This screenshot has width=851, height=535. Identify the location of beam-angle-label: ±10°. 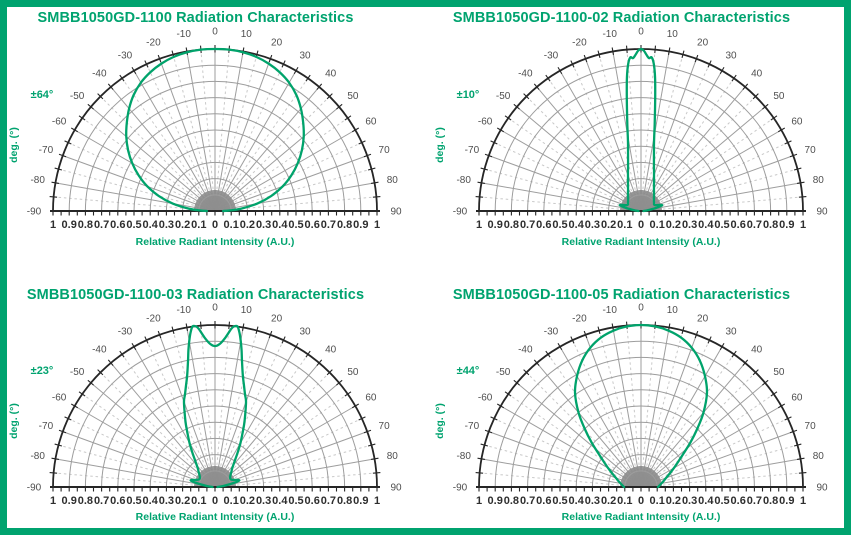
(468, 95).